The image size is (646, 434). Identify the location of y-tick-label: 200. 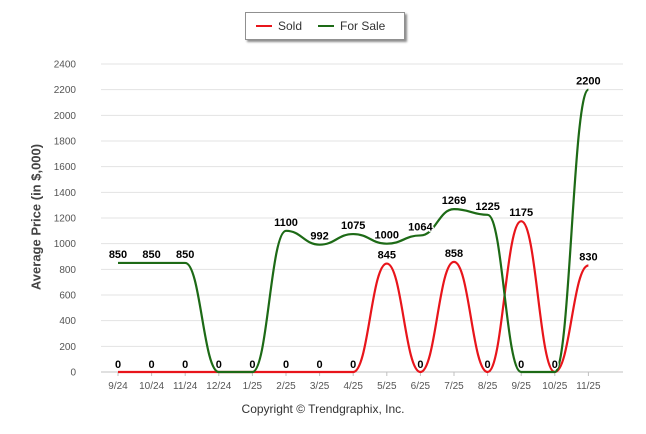
(67, 347).